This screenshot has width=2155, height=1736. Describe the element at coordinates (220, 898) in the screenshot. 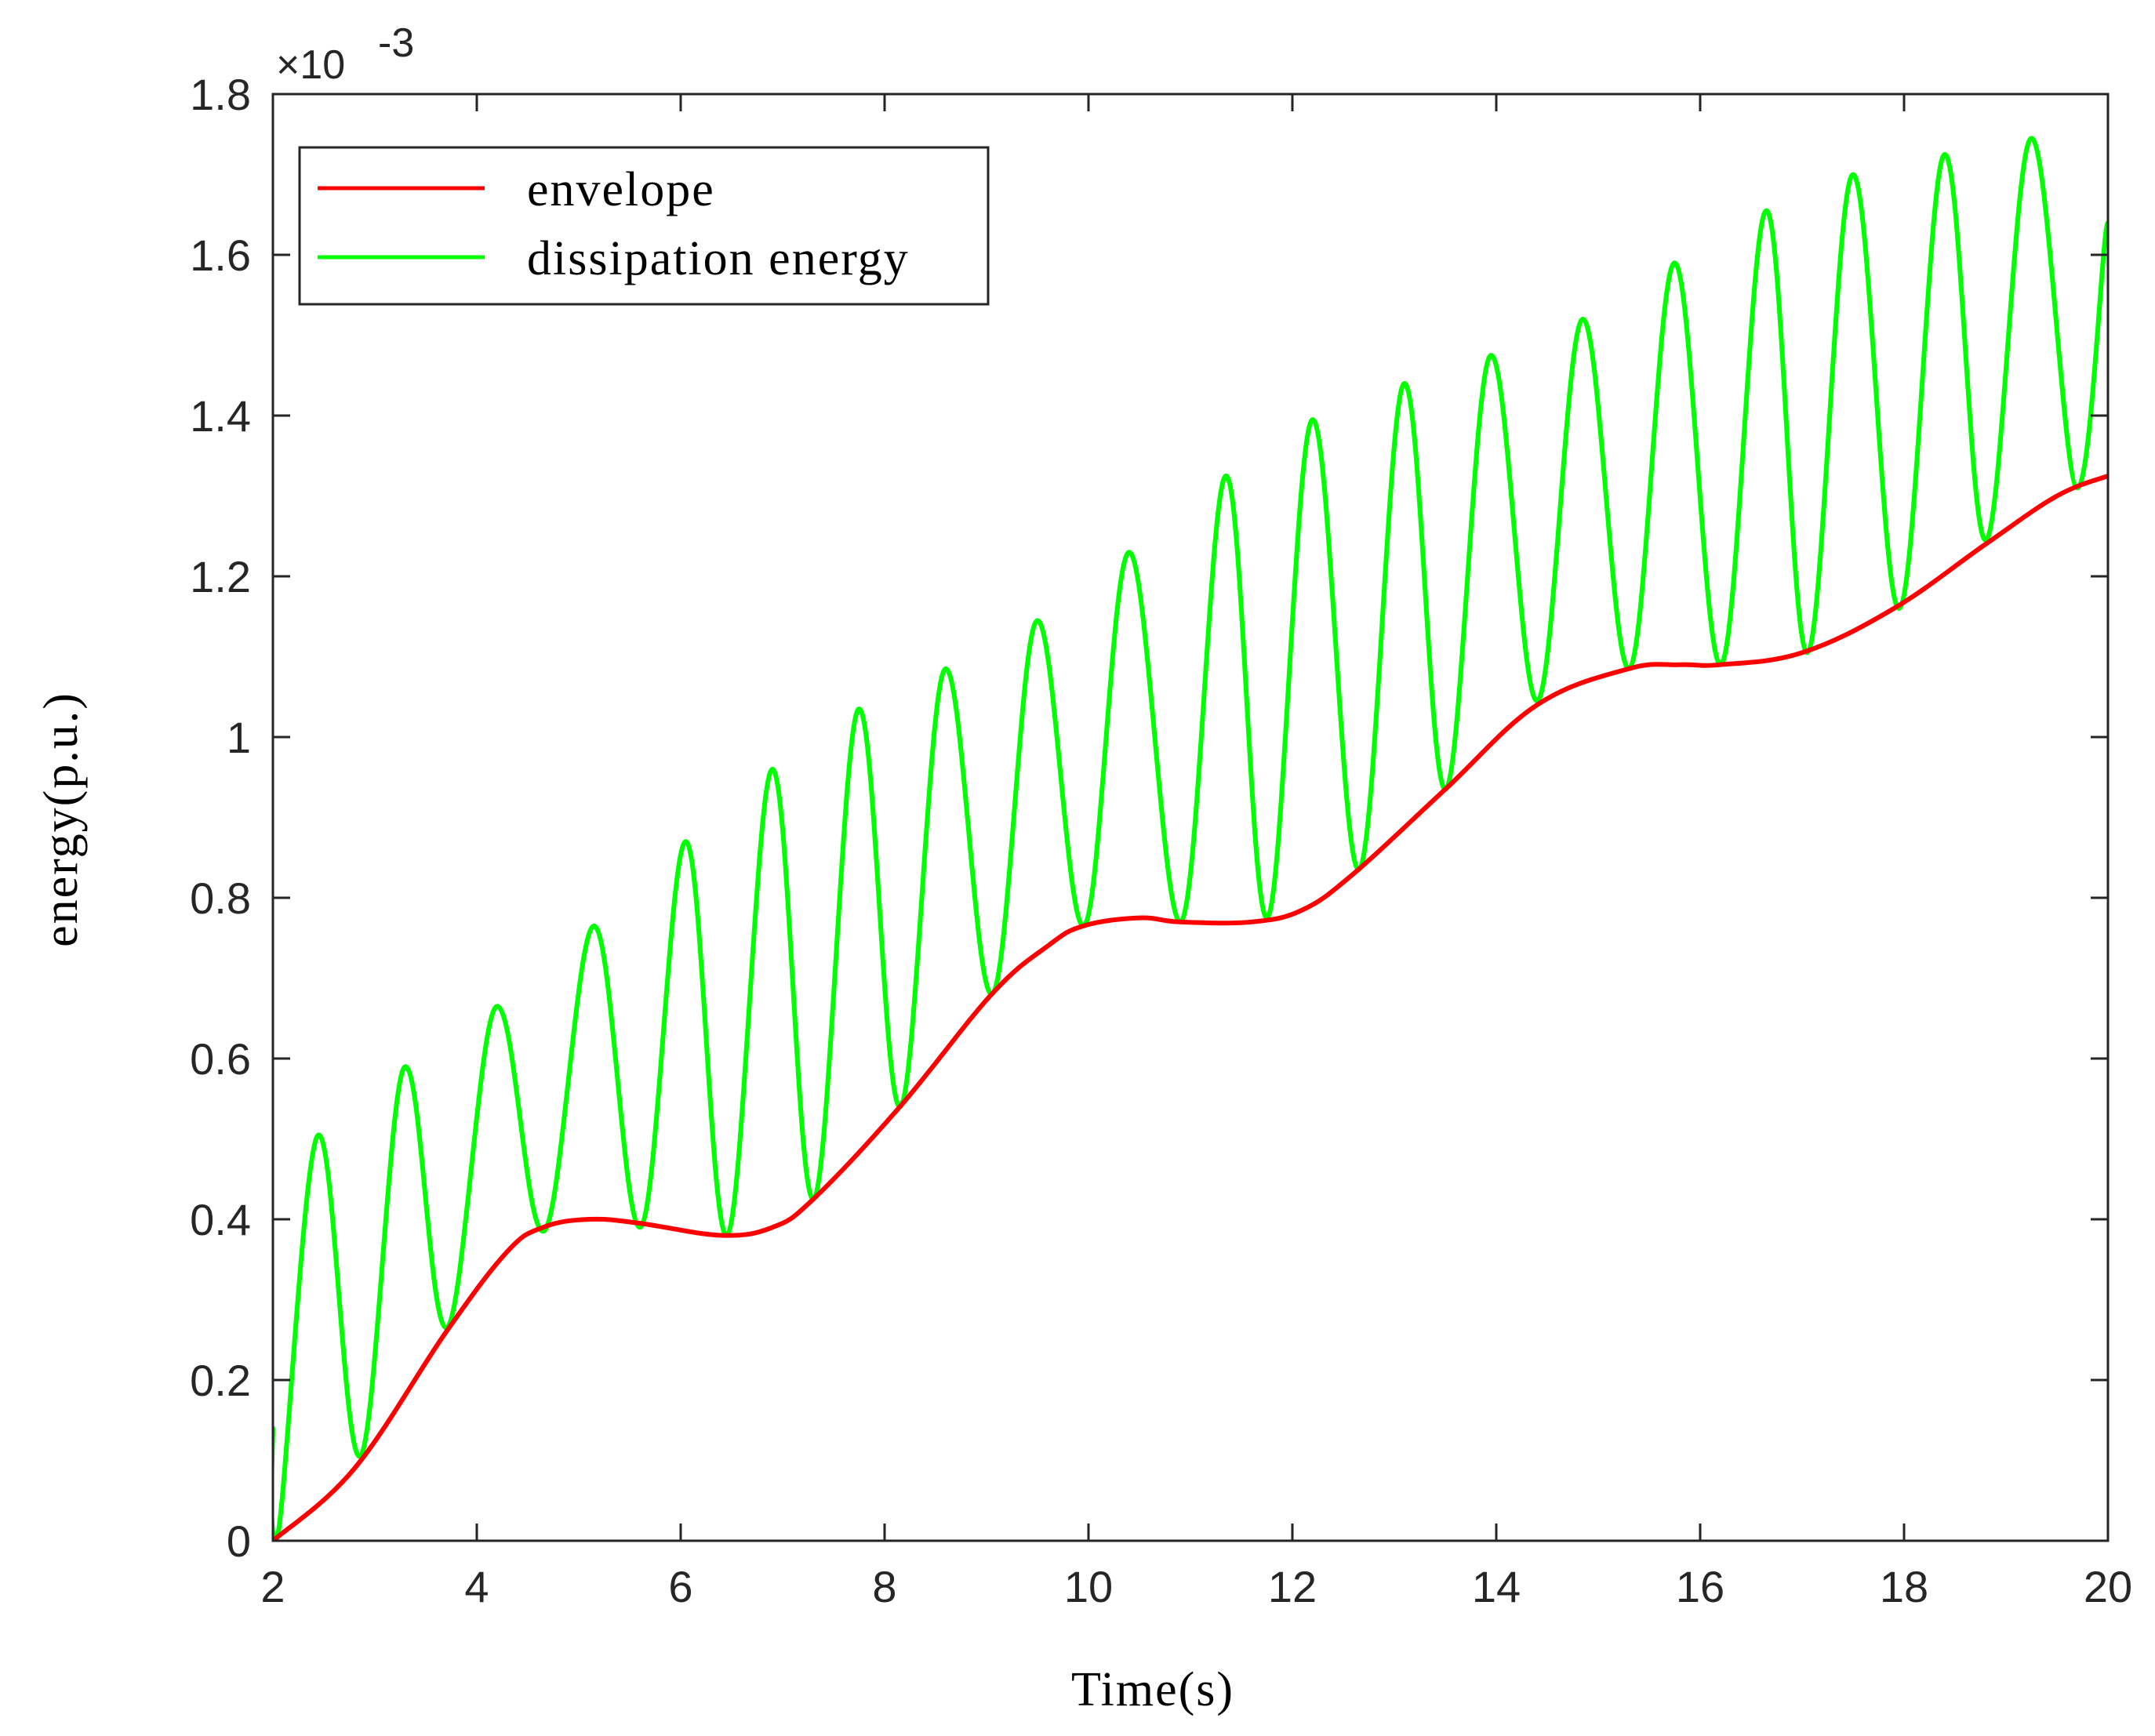

I see `y-tick-label: 0.8` at that location.